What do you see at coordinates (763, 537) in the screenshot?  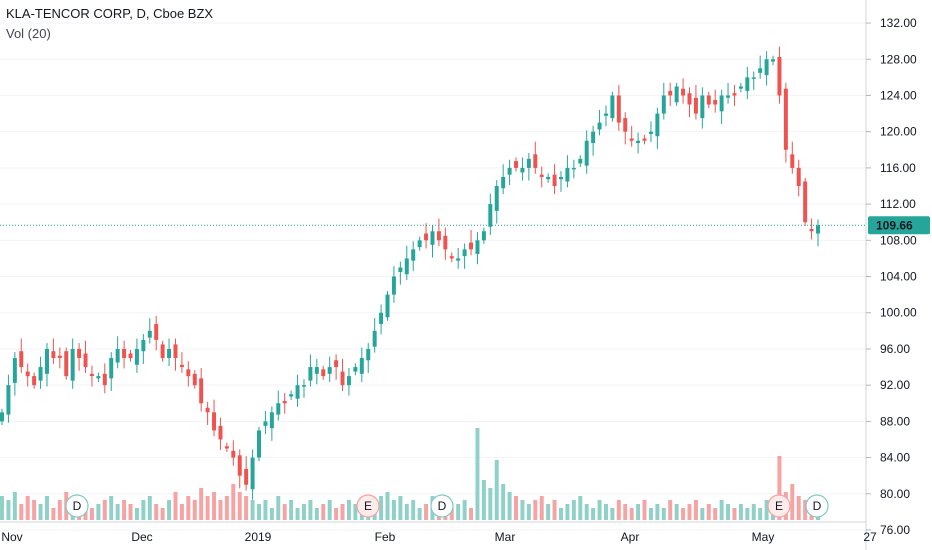 I see `time-tick-label: May` at bounding box center [763, 537].